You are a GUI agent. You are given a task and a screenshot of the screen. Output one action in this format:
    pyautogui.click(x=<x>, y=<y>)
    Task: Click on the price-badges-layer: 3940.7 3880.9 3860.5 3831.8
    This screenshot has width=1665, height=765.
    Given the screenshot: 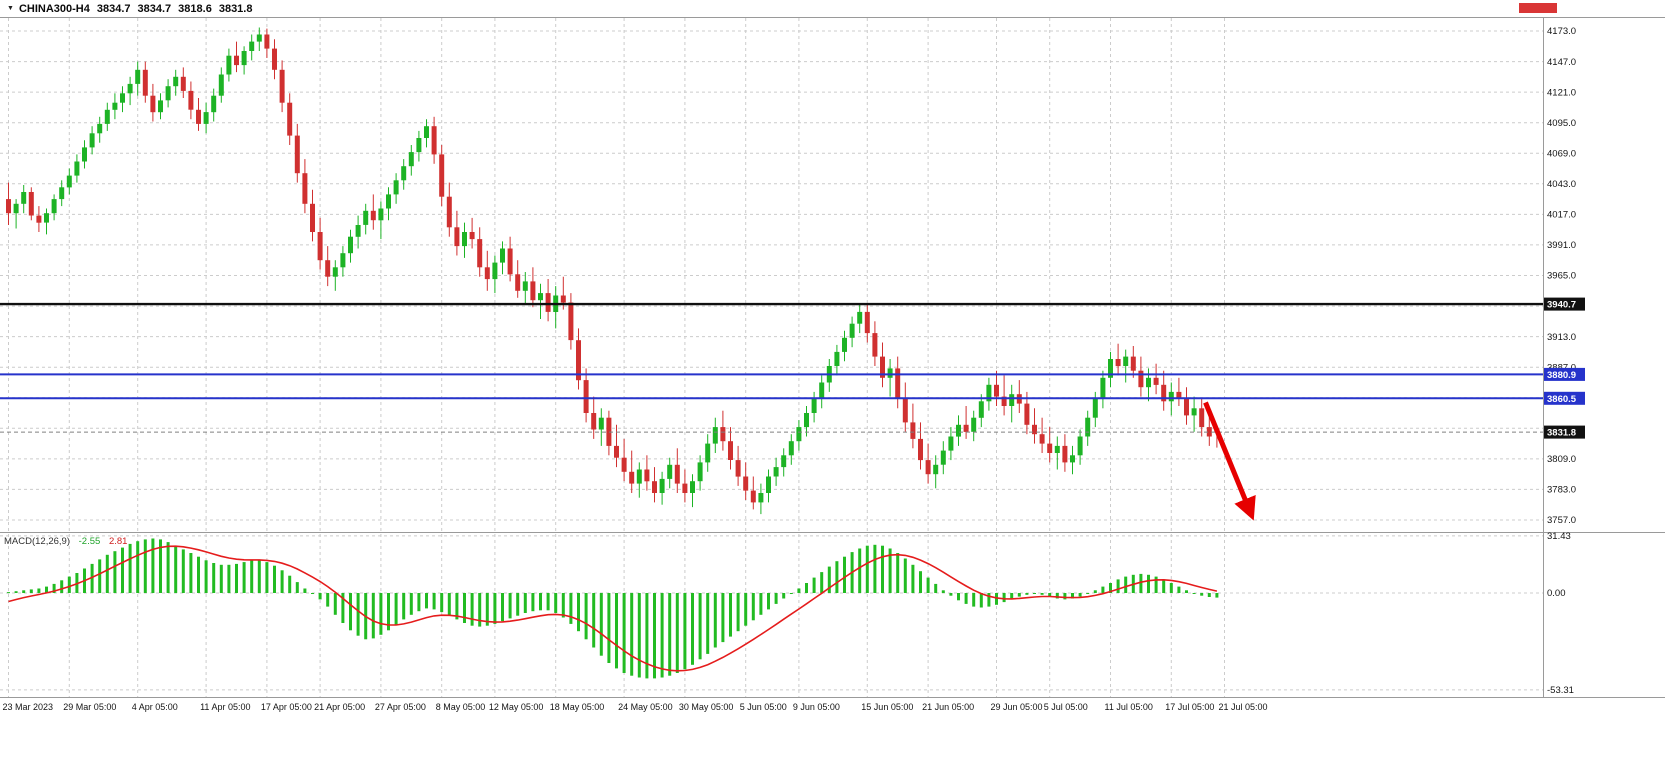 What is the action you would take?
    pyautogui.click(x=1564, y=368)
    